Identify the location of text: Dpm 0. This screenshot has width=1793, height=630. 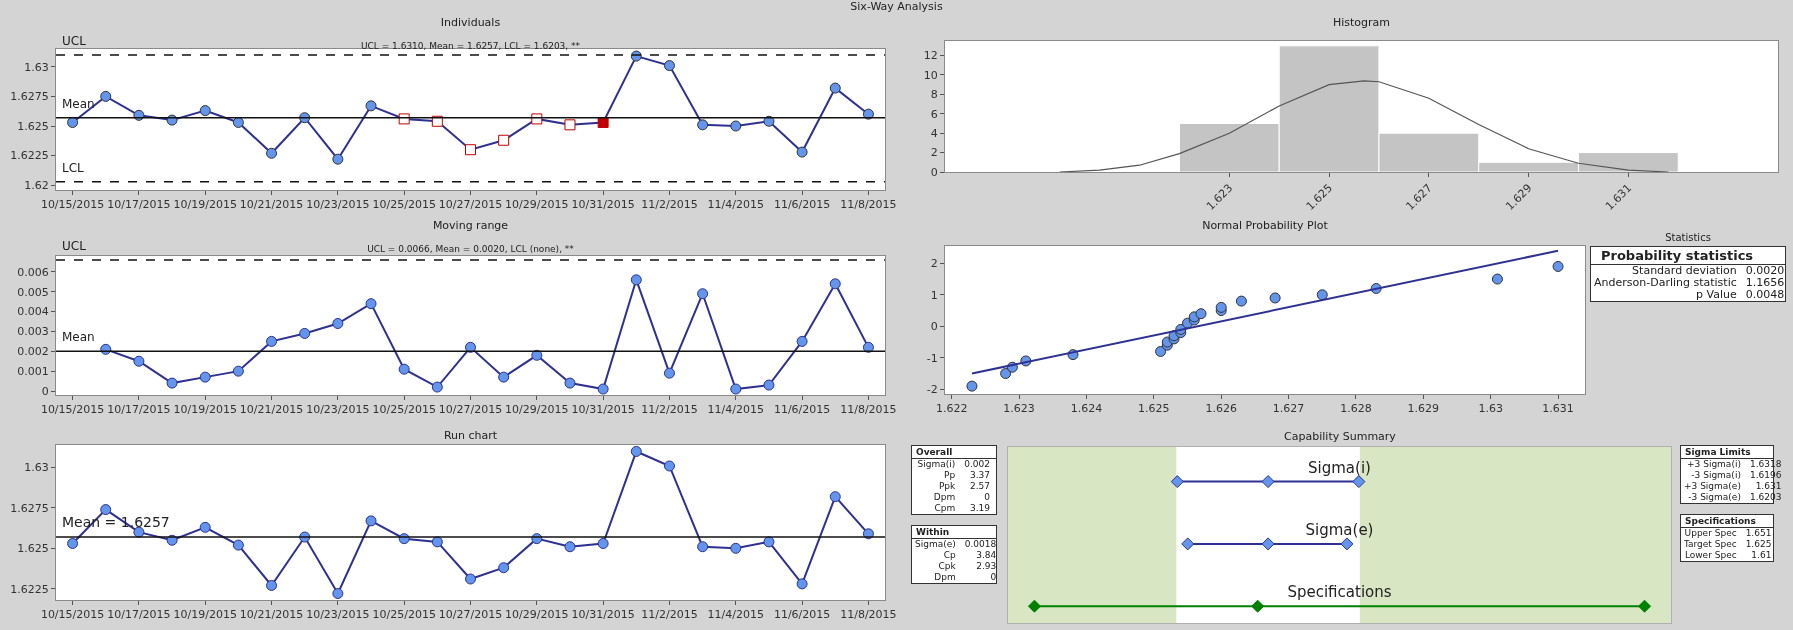
(965, 577).